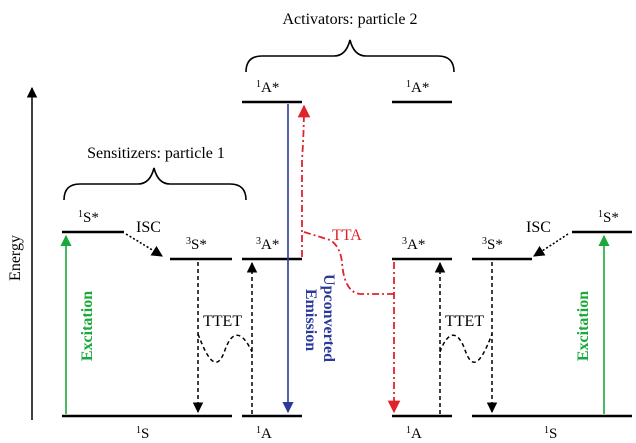  I want to click on tta-label: TTA, so click(347, 235).